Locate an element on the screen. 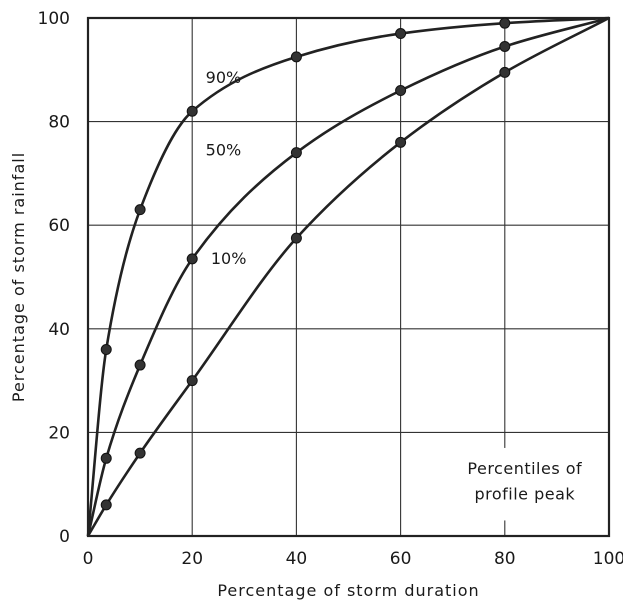 The width and height of the screenshot is (623, 608). y-tick-label-20: 20 is located at coordinates (59, 433).